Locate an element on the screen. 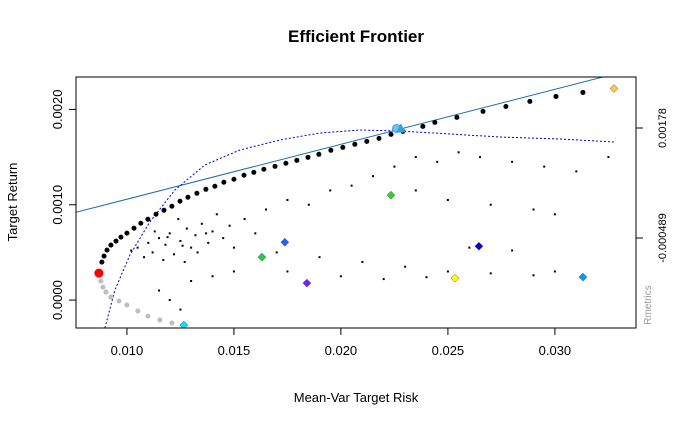 The height and width of the screenshot is (427, 675). tangency-point is located at coordinates (400, 128).